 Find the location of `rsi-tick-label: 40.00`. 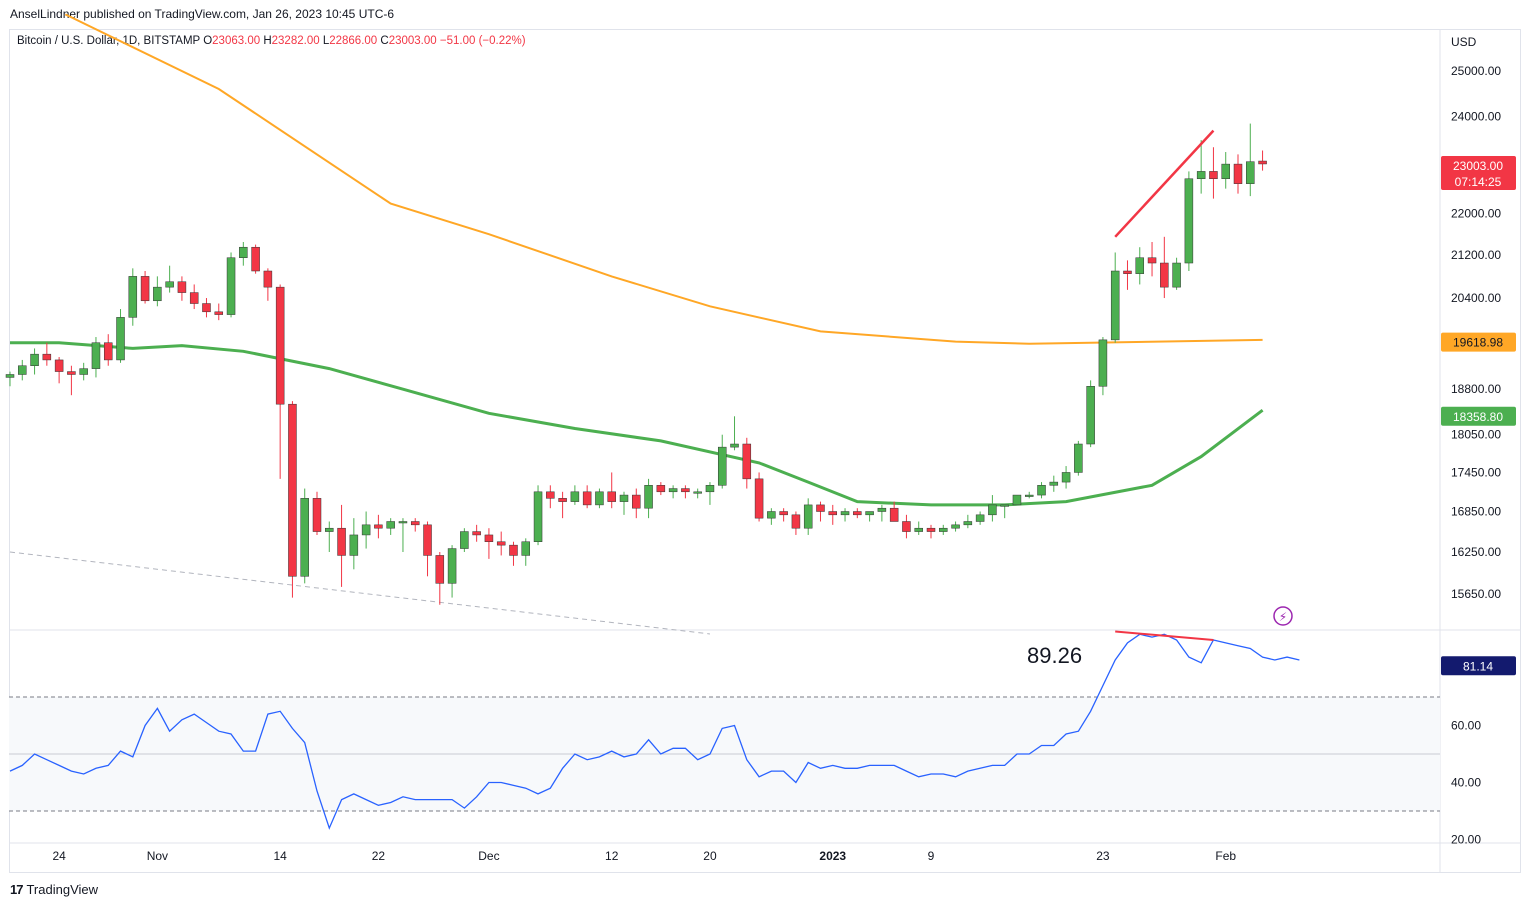

rsi-tick-label: 40.00 is located at coordinates (1466, 783).